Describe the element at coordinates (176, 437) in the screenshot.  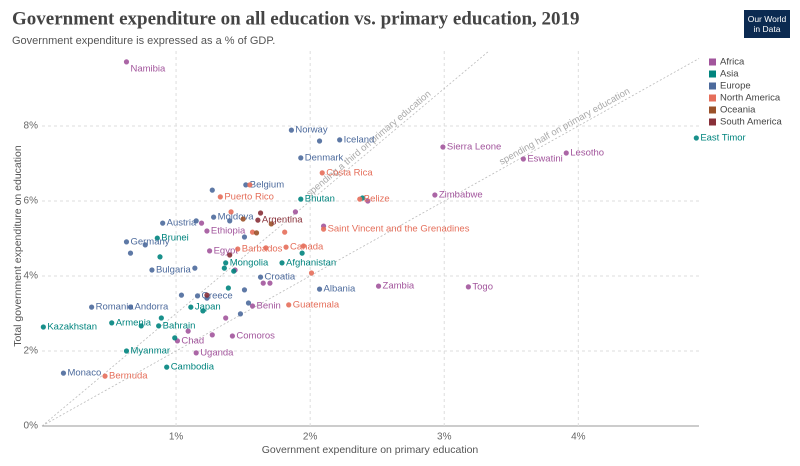
I see `x-tick-label: 1%` at that location.